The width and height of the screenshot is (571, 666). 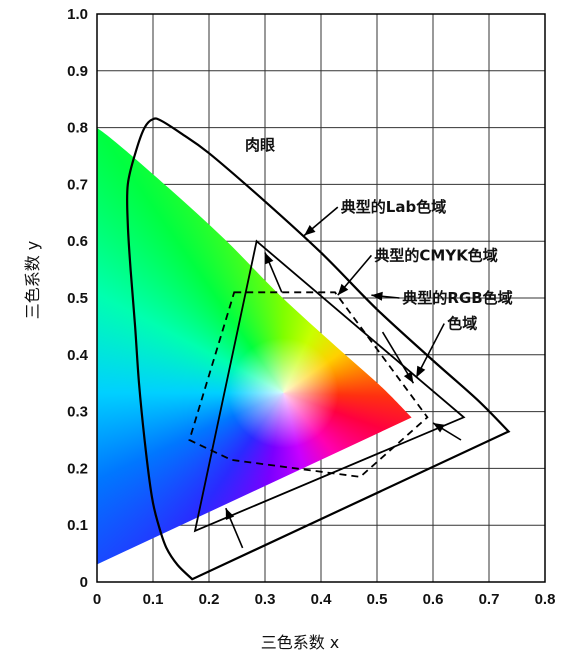 What do you see at coordinates (489, 599) in the screenshot?
I see `x-tick-label: 0.7` at bounding box center [489, 599].